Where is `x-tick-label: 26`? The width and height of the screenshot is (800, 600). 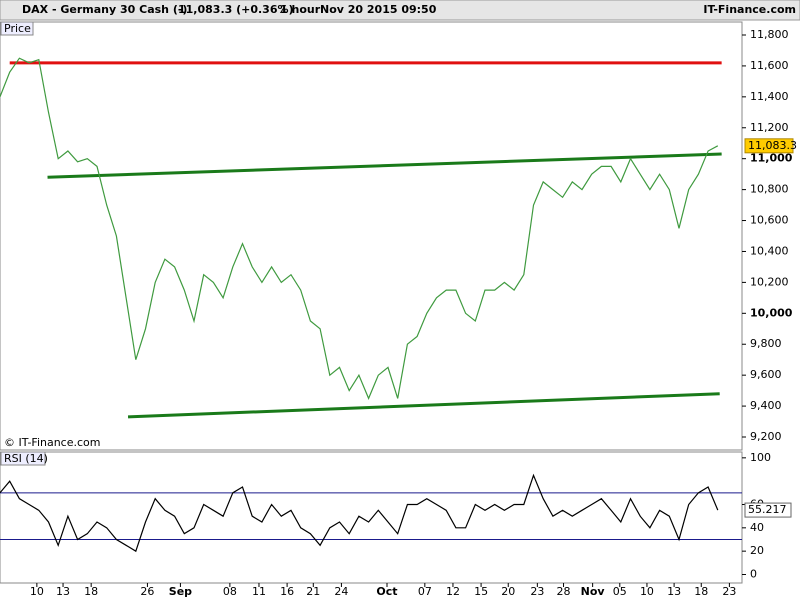 x-tick-label: 26 is located at coordinates (147, 591).